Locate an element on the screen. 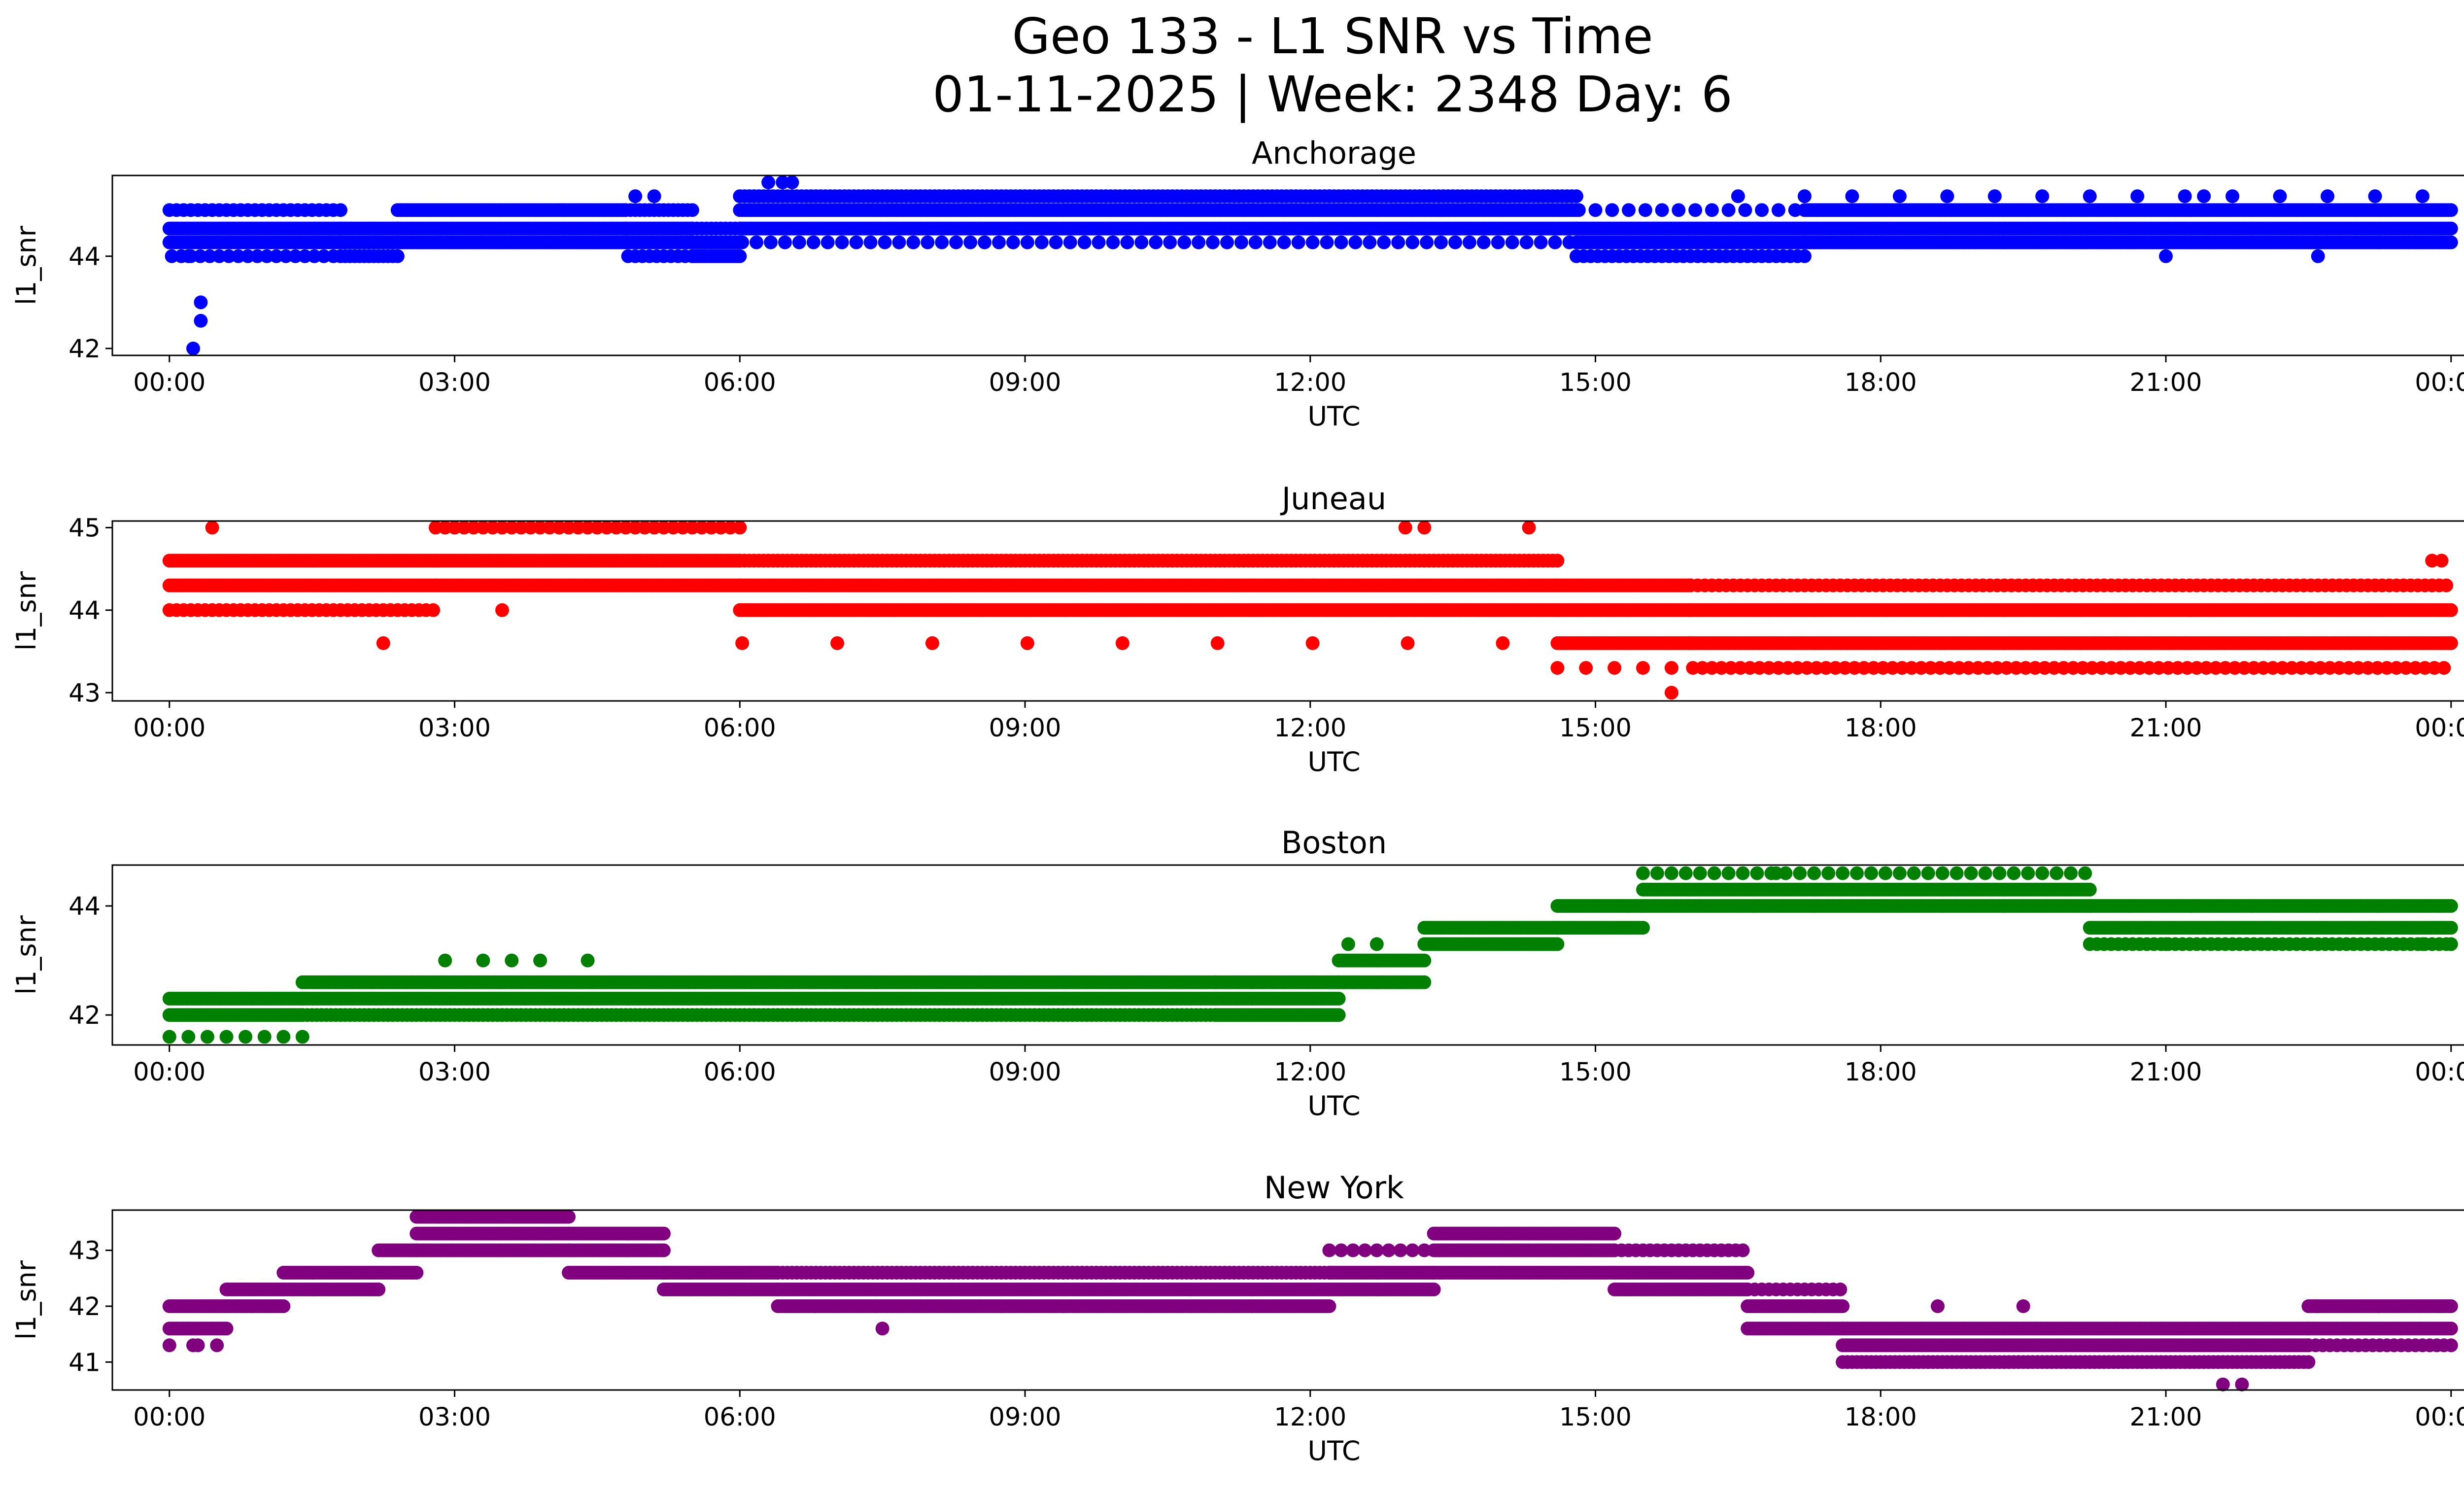  scatter-series is located at coordinates (1310, 265).